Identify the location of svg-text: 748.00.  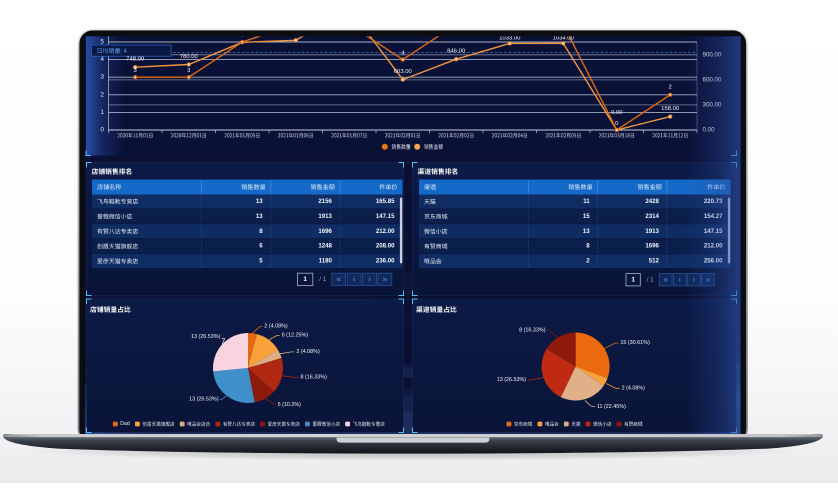
(135, 60).